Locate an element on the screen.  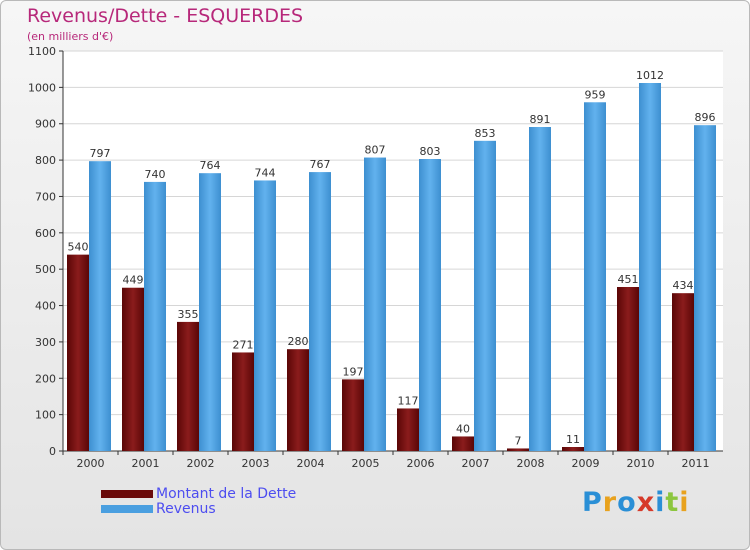
logo-letter: o is located at coordinates (627, 502).